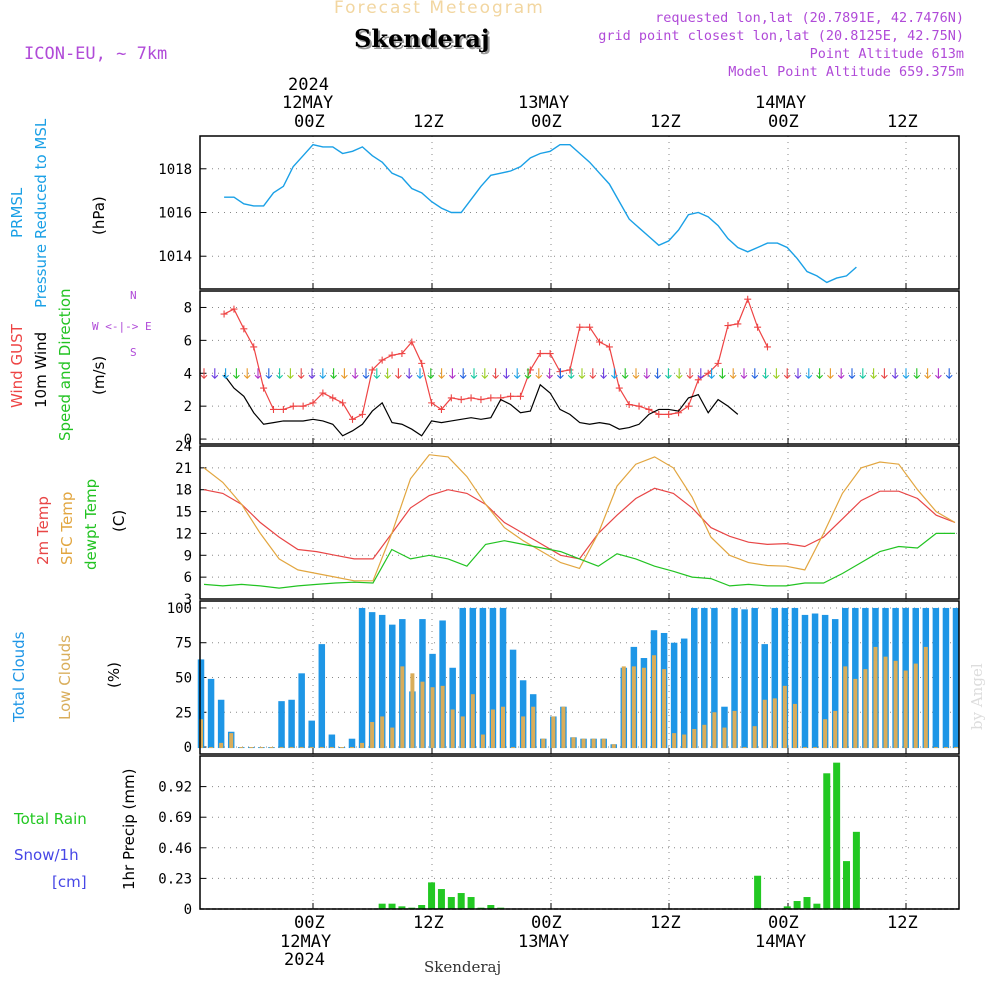 This screenshot has width=1000, height=1000. What do you see at coordinates (175, 788) in the screenshot?
I see `y-tick-label: 0.92` at bounding box center [175, 788].